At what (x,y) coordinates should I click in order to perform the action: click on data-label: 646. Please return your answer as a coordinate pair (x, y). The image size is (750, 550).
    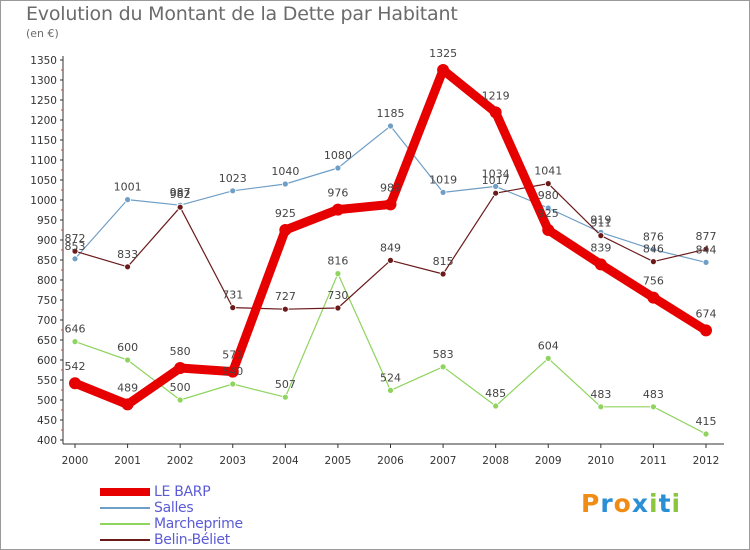
    Looking at the image, I should click on (75, 329).